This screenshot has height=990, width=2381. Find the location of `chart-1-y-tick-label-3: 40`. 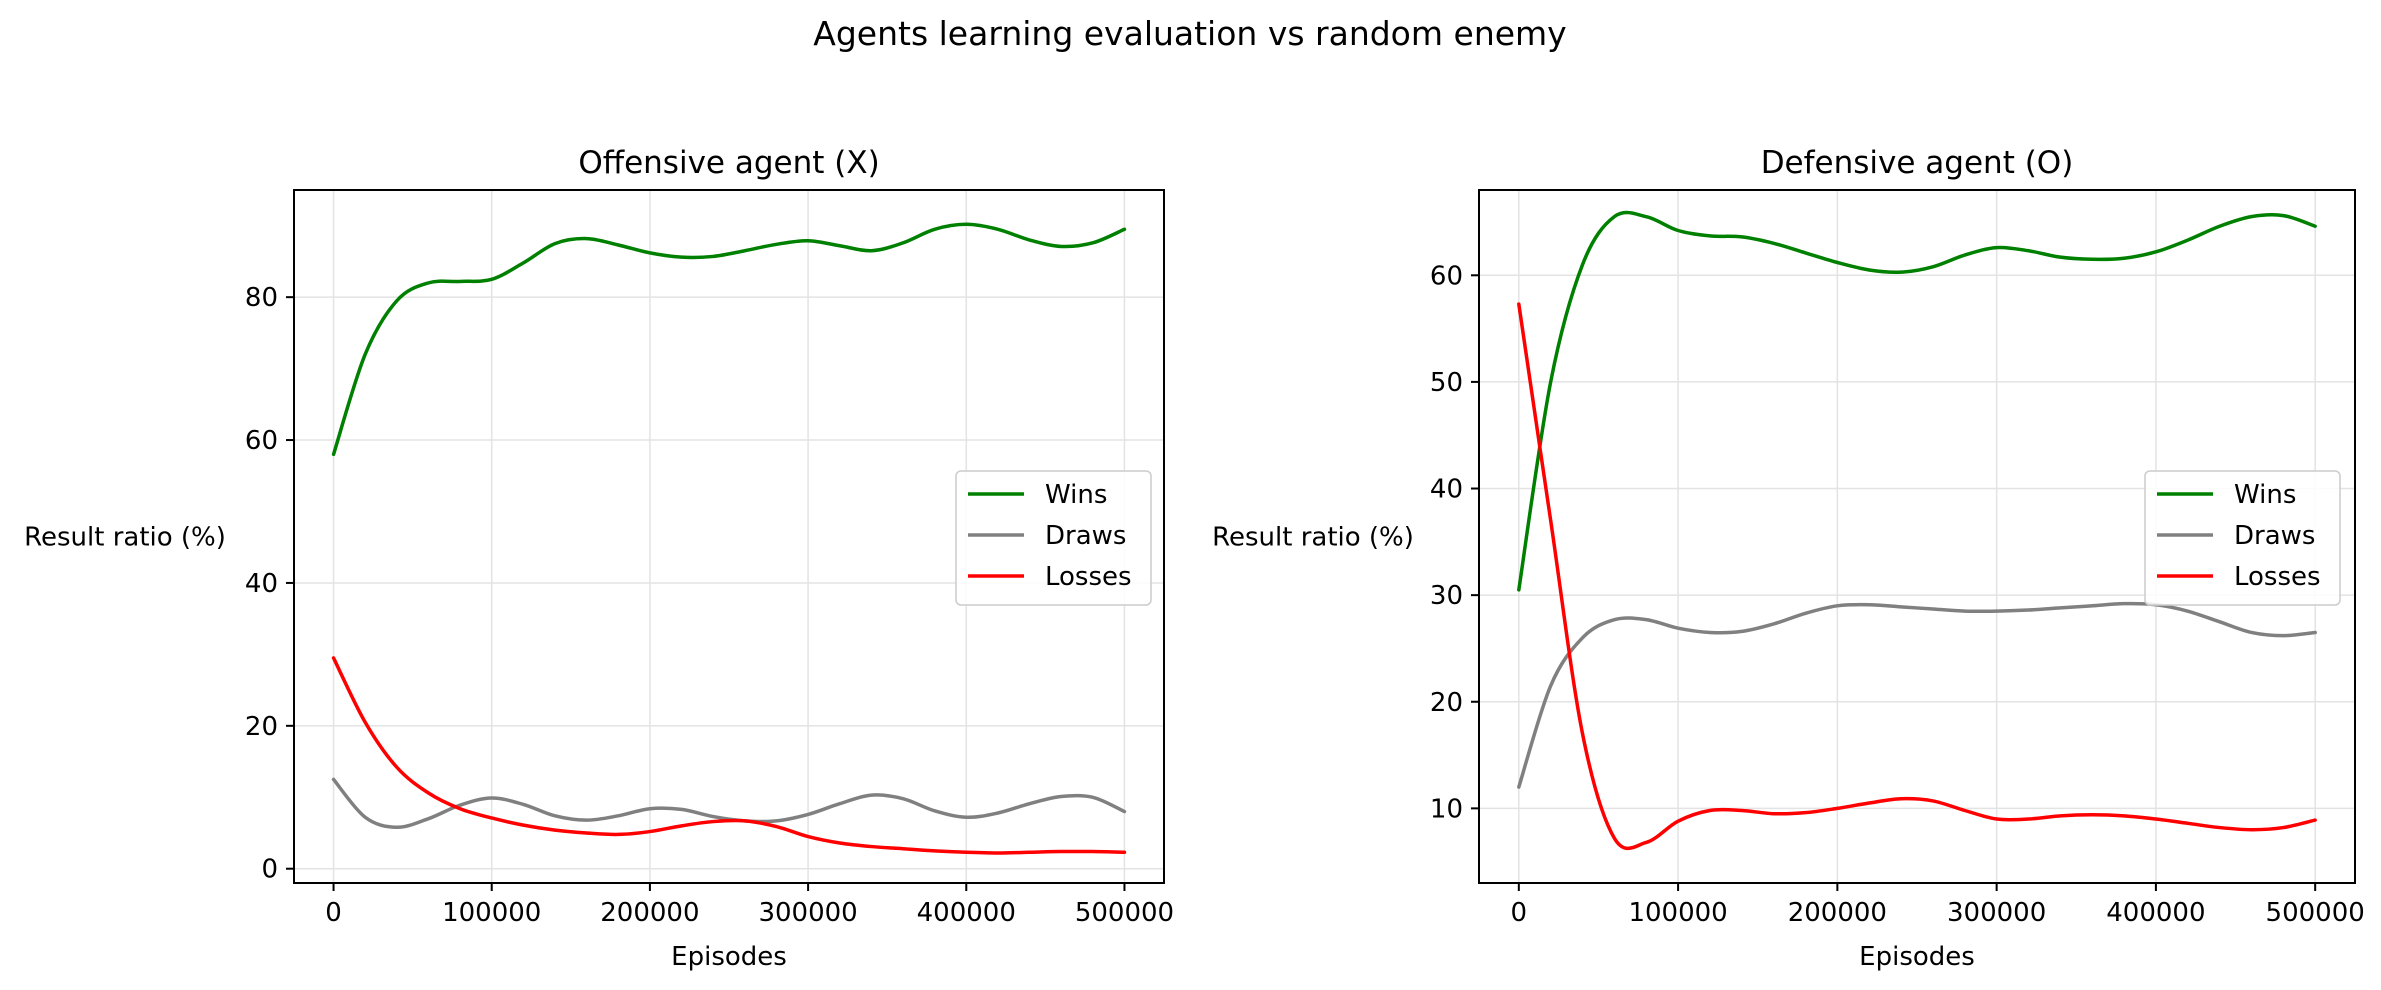

chart-1-y-tick-label-3: 40 is located at coordinates (1446, 490).